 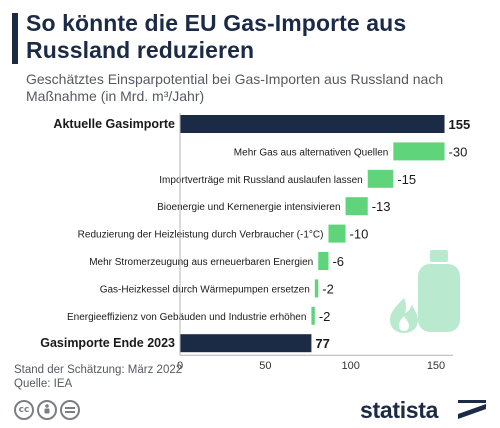 What do you see at coordinates (70, 410) in the screenshot?
I see `nd-equals-icon` at bounding box center [70, 410].